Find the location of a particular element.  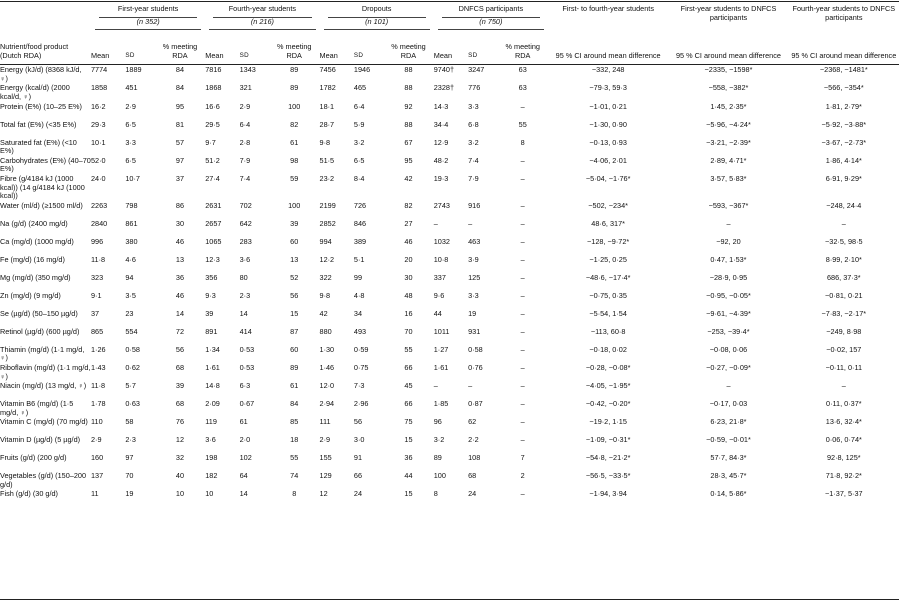

sd-cell: 3·5 is located at coordinates (130, 295).